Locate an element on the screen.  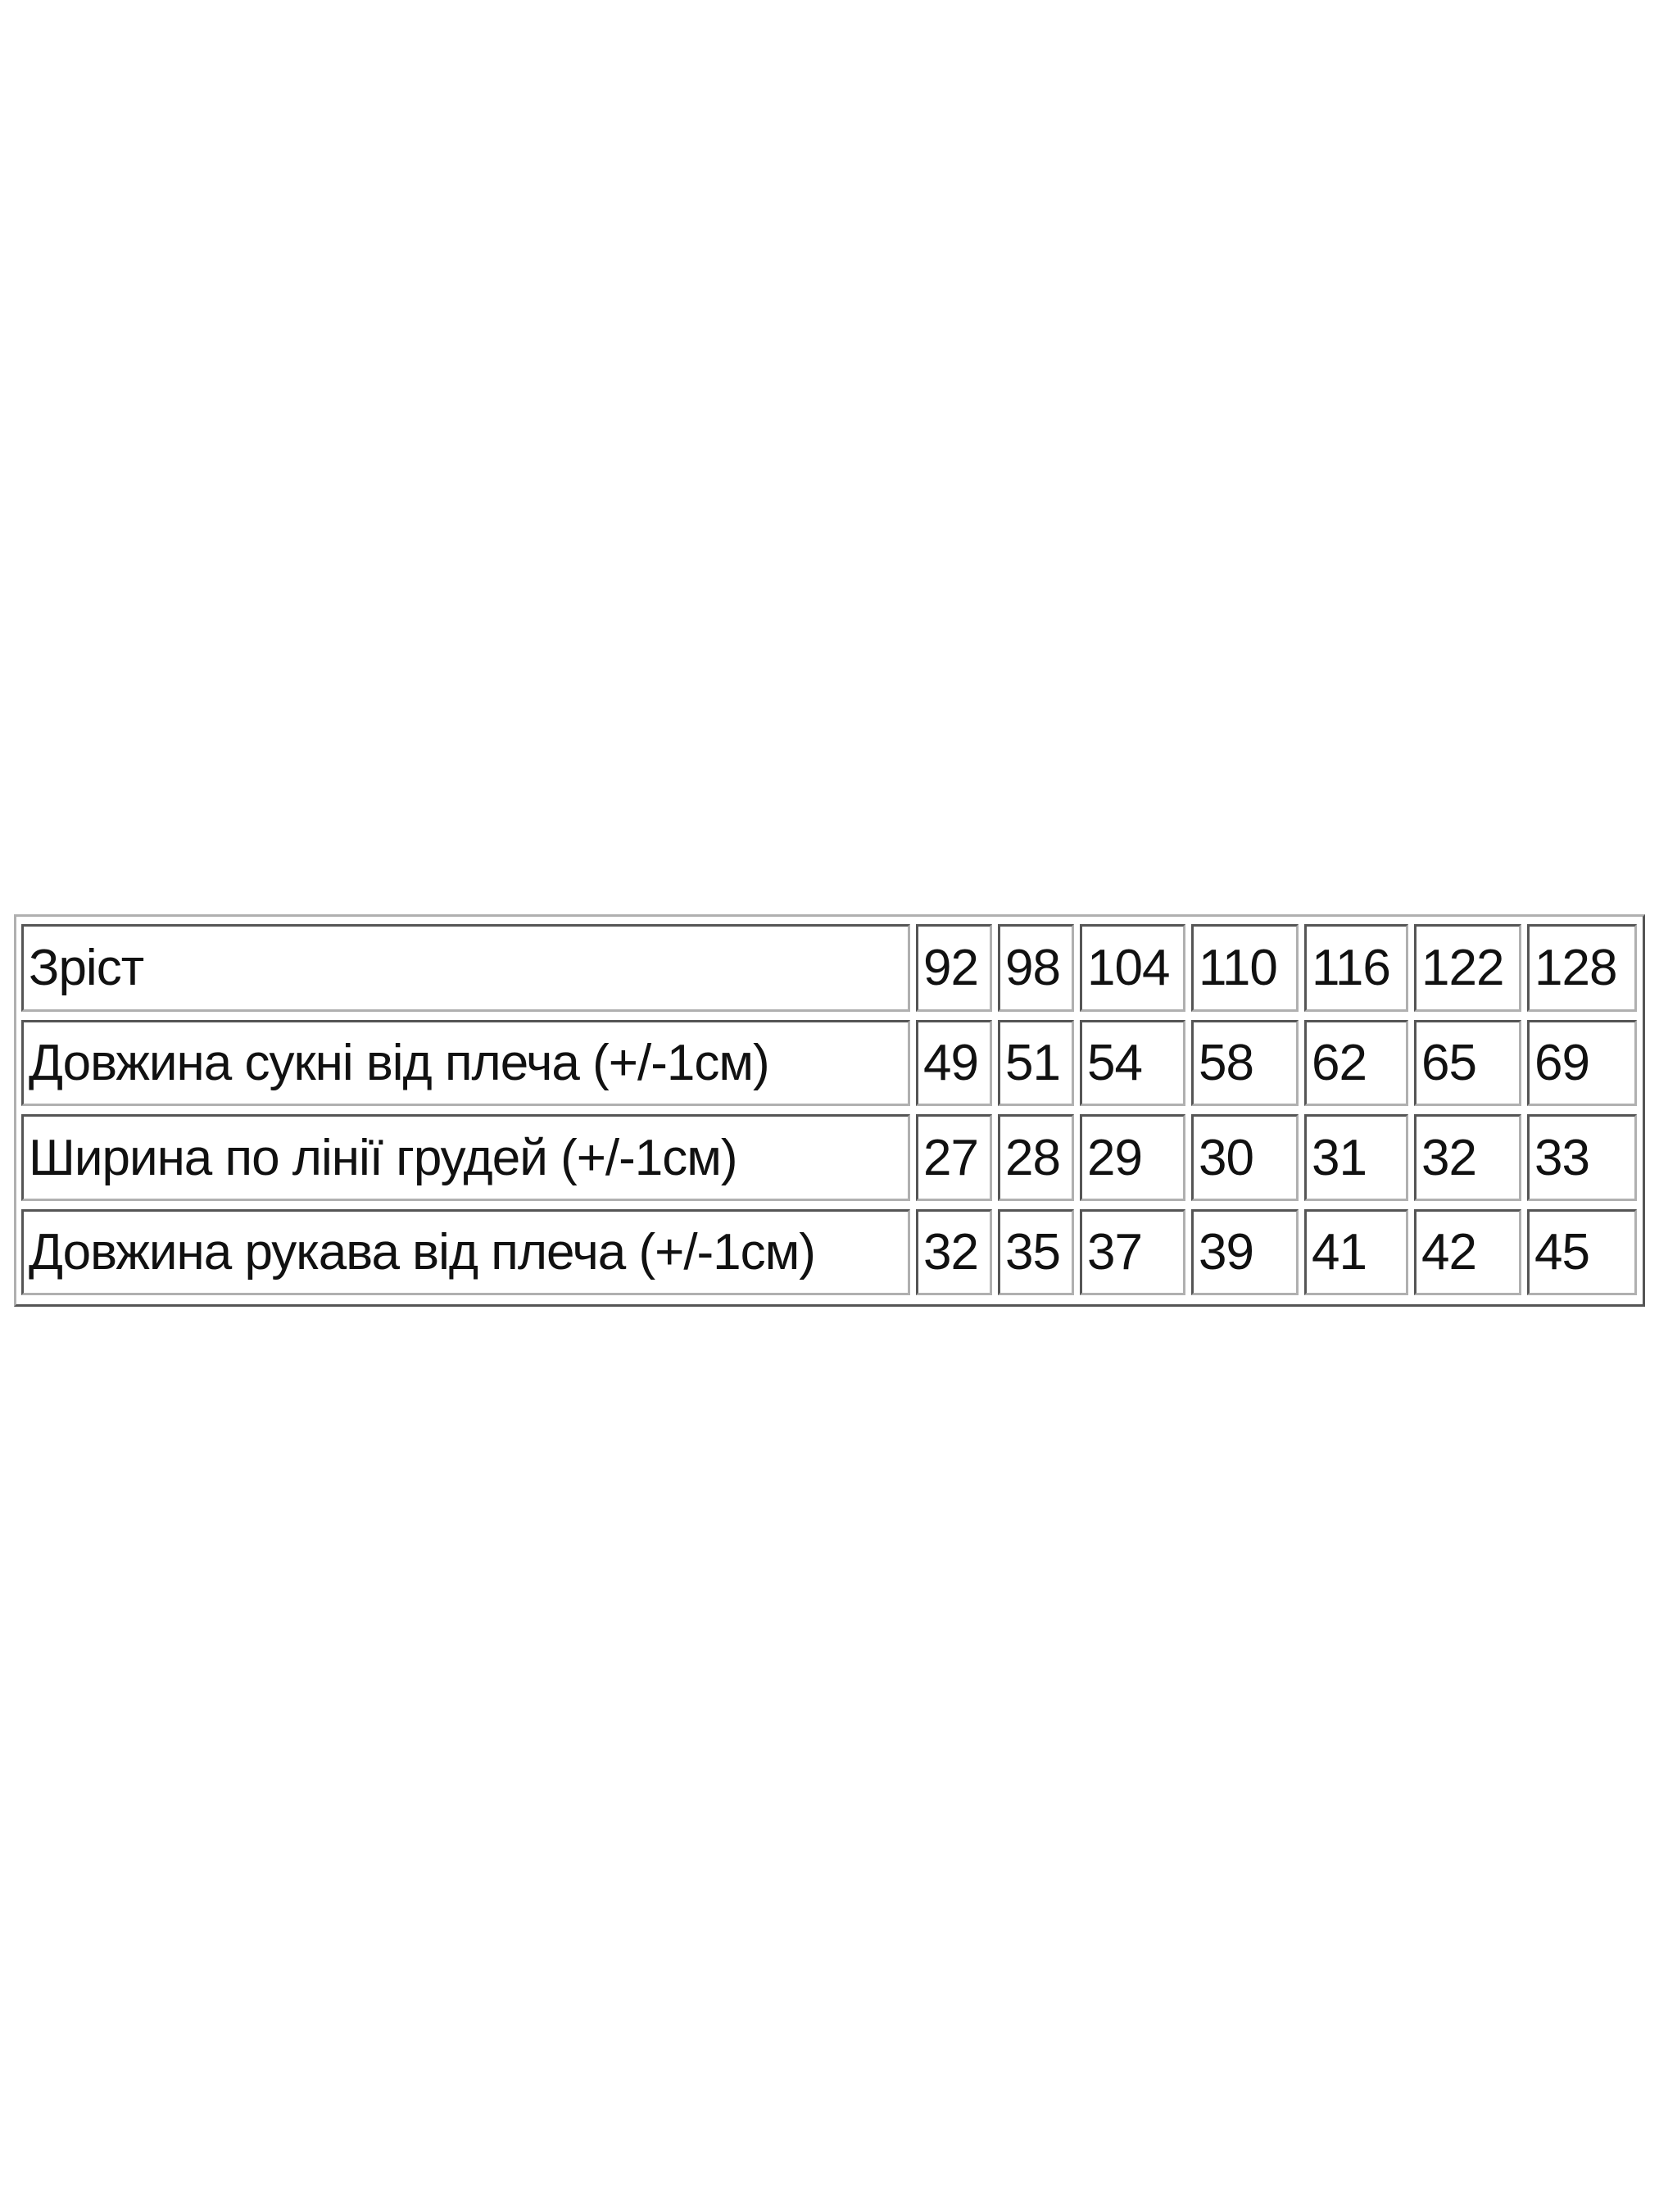
size-value: 31 is located at coordinates (1356, 1157).